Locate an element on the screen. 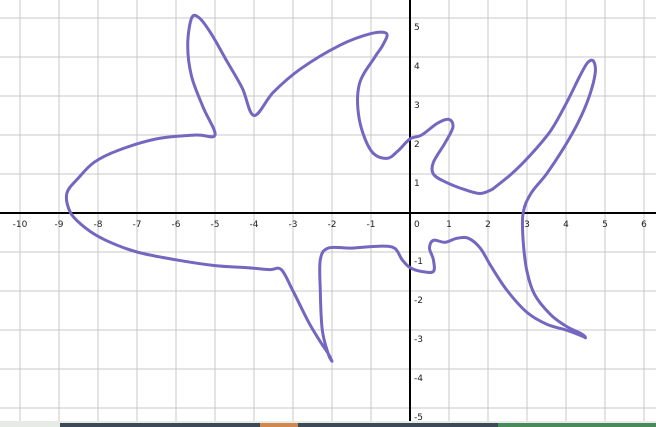 This screenshot has width=656, height=427. y-tick-label: 1 is located at coordinates (417, 184).